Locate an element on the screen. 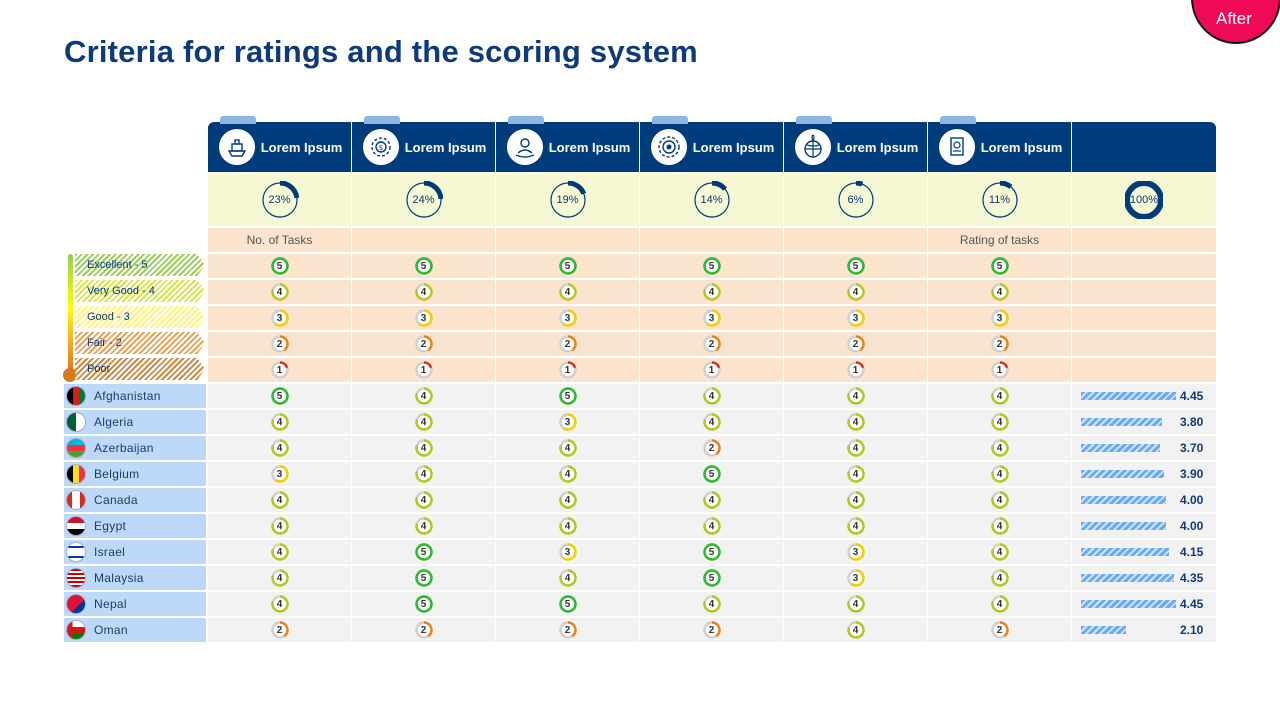 The image size is (1280, 720). country-row-label: Nepal is located at coordinates (135, 604).